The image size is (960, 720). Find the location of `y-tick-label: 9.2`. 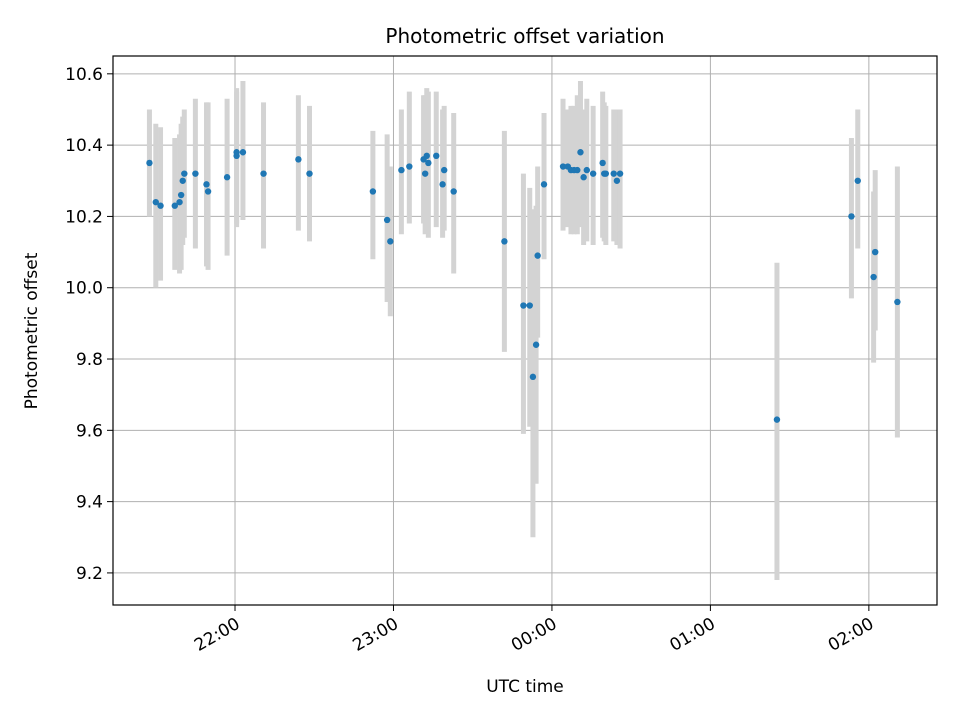

y-tick-label: 9.2 is located at coordinates (89, 574).